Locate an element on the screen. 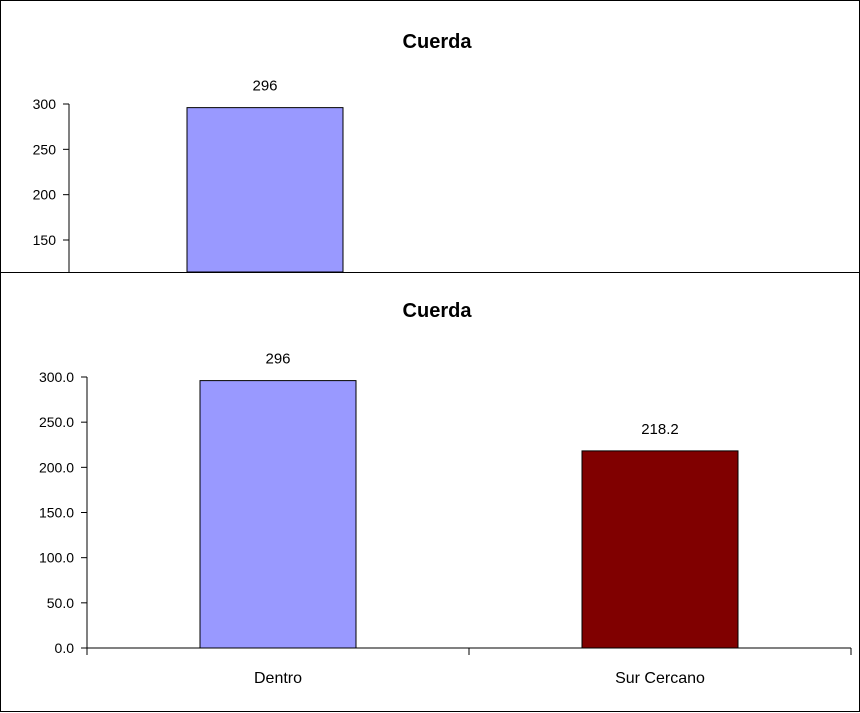  chart-back-data-label: 296 is located at coordinates (264, 86).